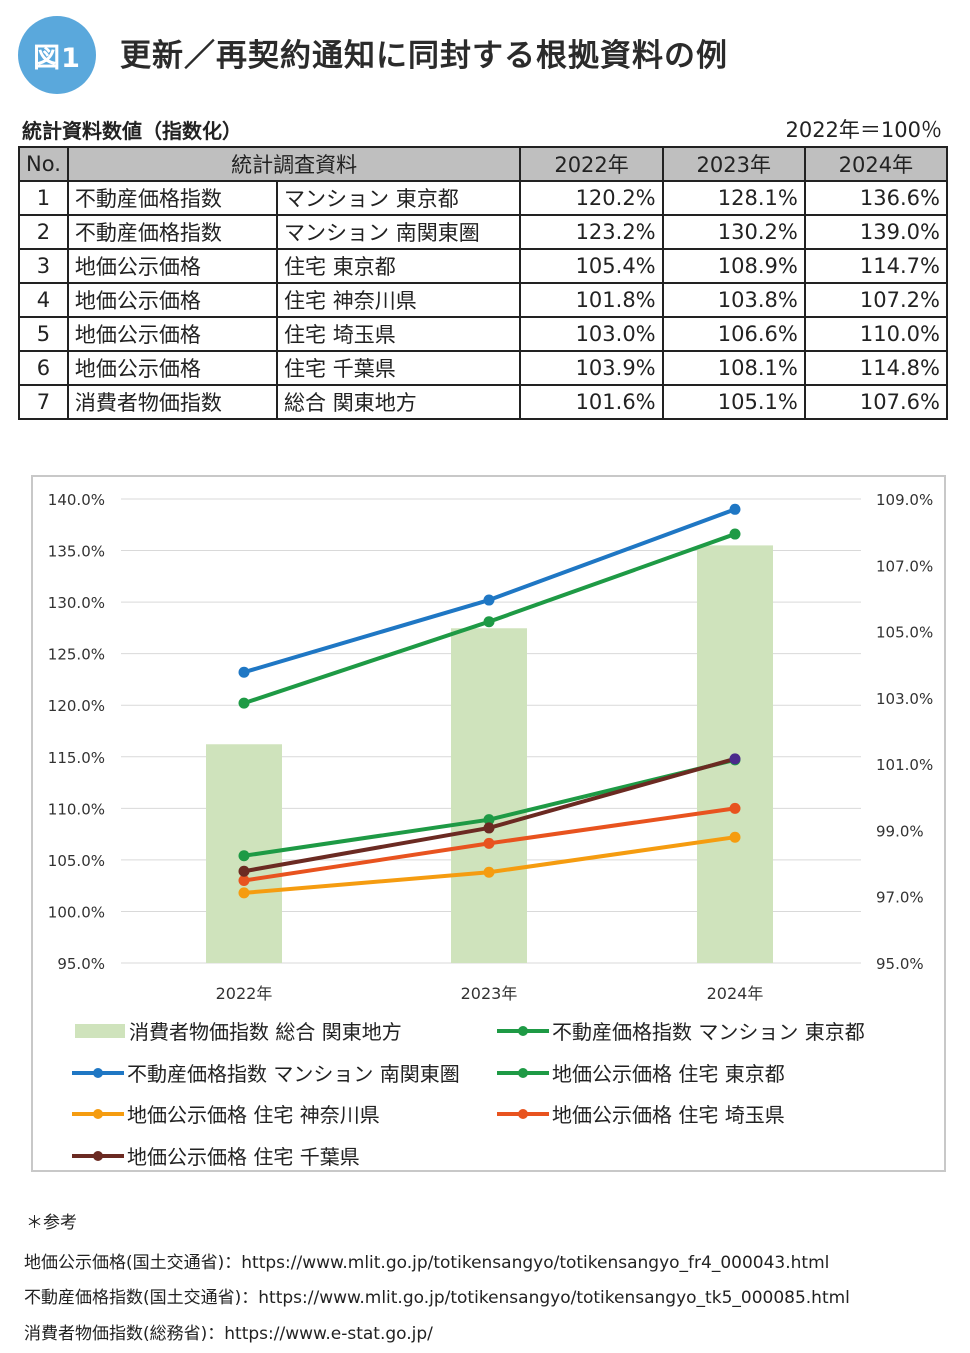 The image size is (970, 1353). What do you see at coordinates (904, 566) in the screenshot?
I see `y-right-tick-label: 107.0%` at bounding box center [904, 566].